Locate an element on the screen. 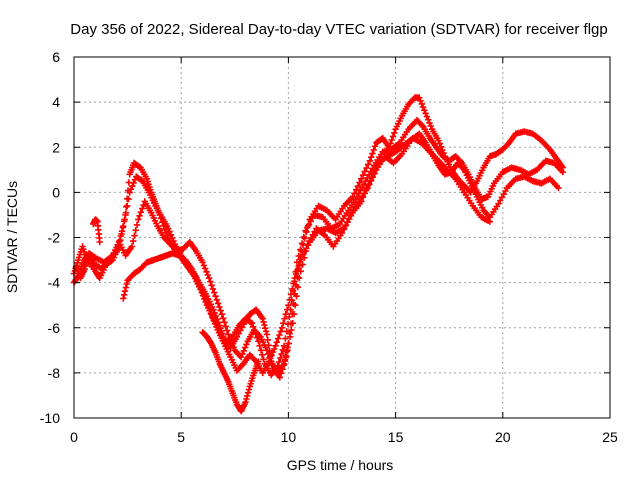 Image resolution: width=640 pixels, height=480 pixels. x-tick-label: 25 is located at coordinates (610, 437).